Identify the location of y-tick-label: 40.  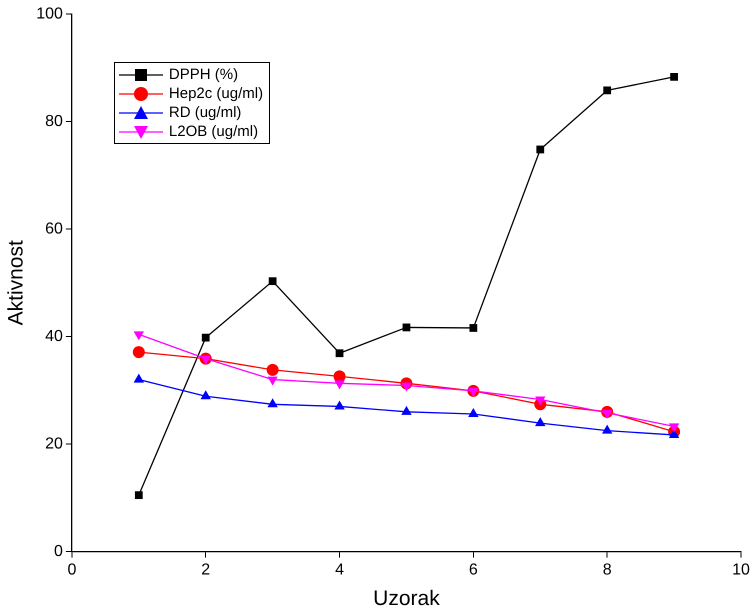
(54, 336).